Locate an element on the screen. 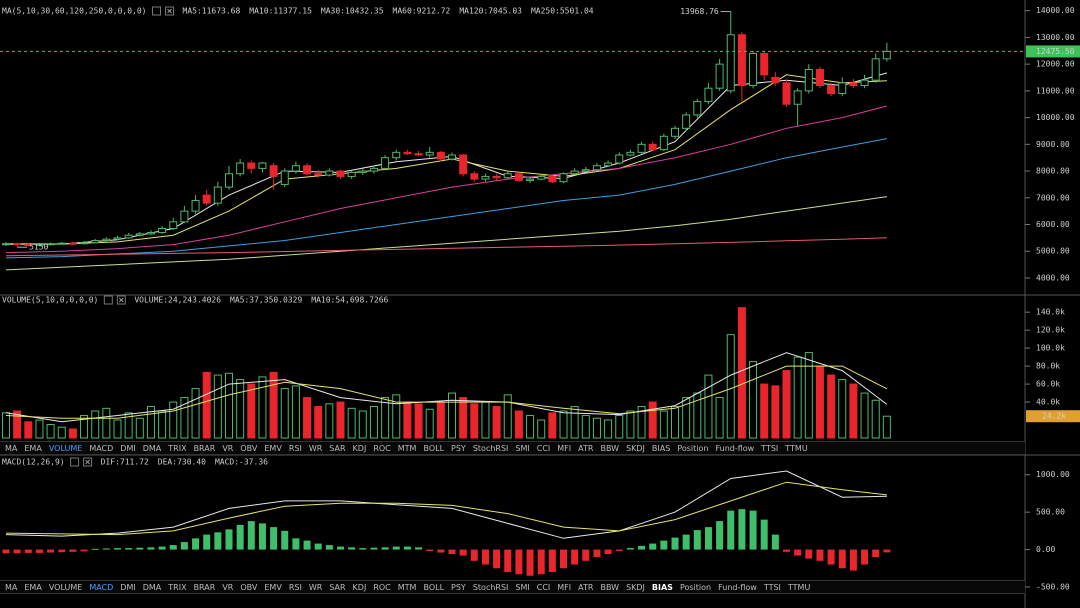  legend-item: MA60:9212.72 is located at coordinates (422, 11).